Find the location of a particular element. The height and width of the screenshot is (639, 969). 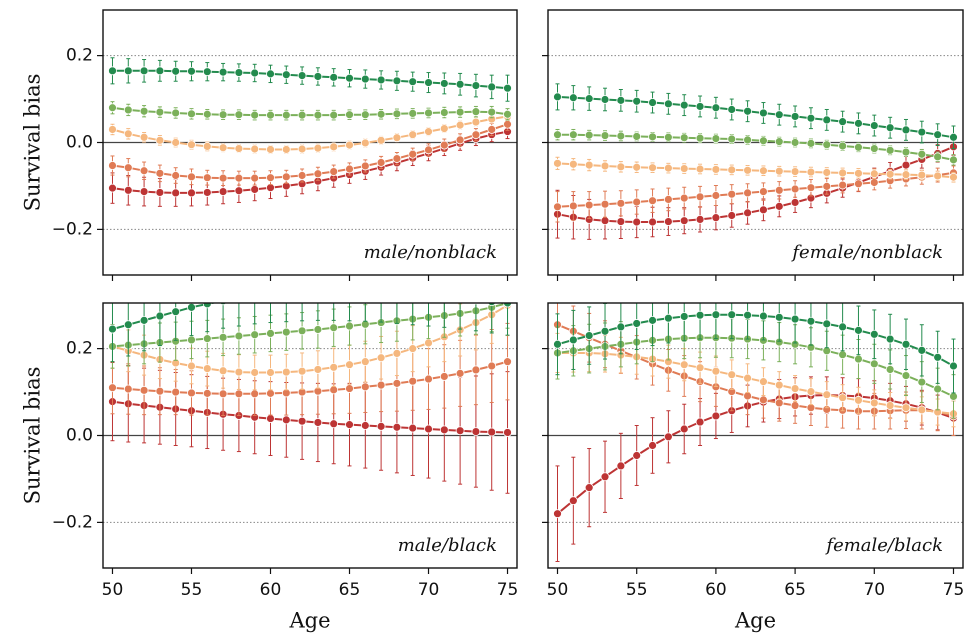

x-tick-label: 75 is located at coordinates (508, 590).